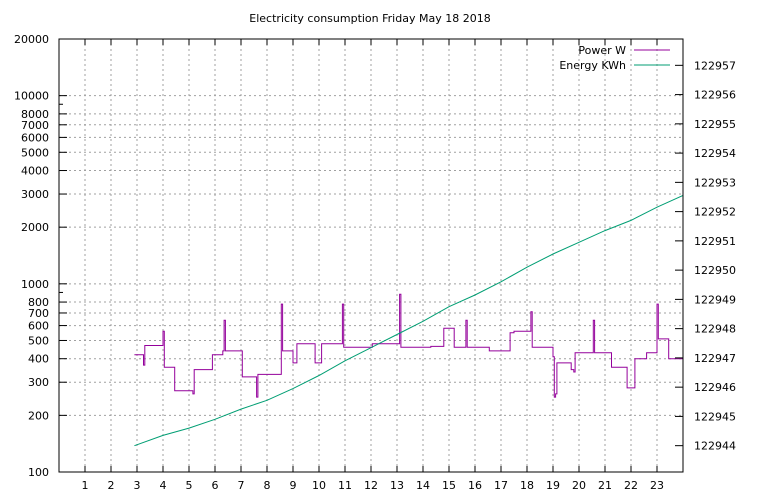  I want to click on x-tick-label: 20, so click(579, 485).